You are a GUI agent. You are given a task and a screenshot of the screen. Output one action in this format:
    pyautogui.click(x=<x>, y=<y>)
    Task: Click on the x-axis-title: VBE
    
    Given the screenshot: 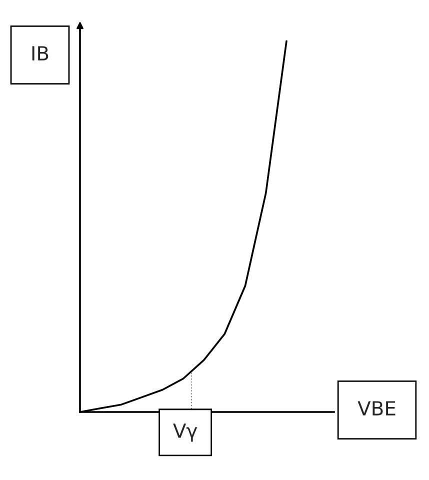 What is the action you would take?
    pyautogui.click(x=377, y=408)
    